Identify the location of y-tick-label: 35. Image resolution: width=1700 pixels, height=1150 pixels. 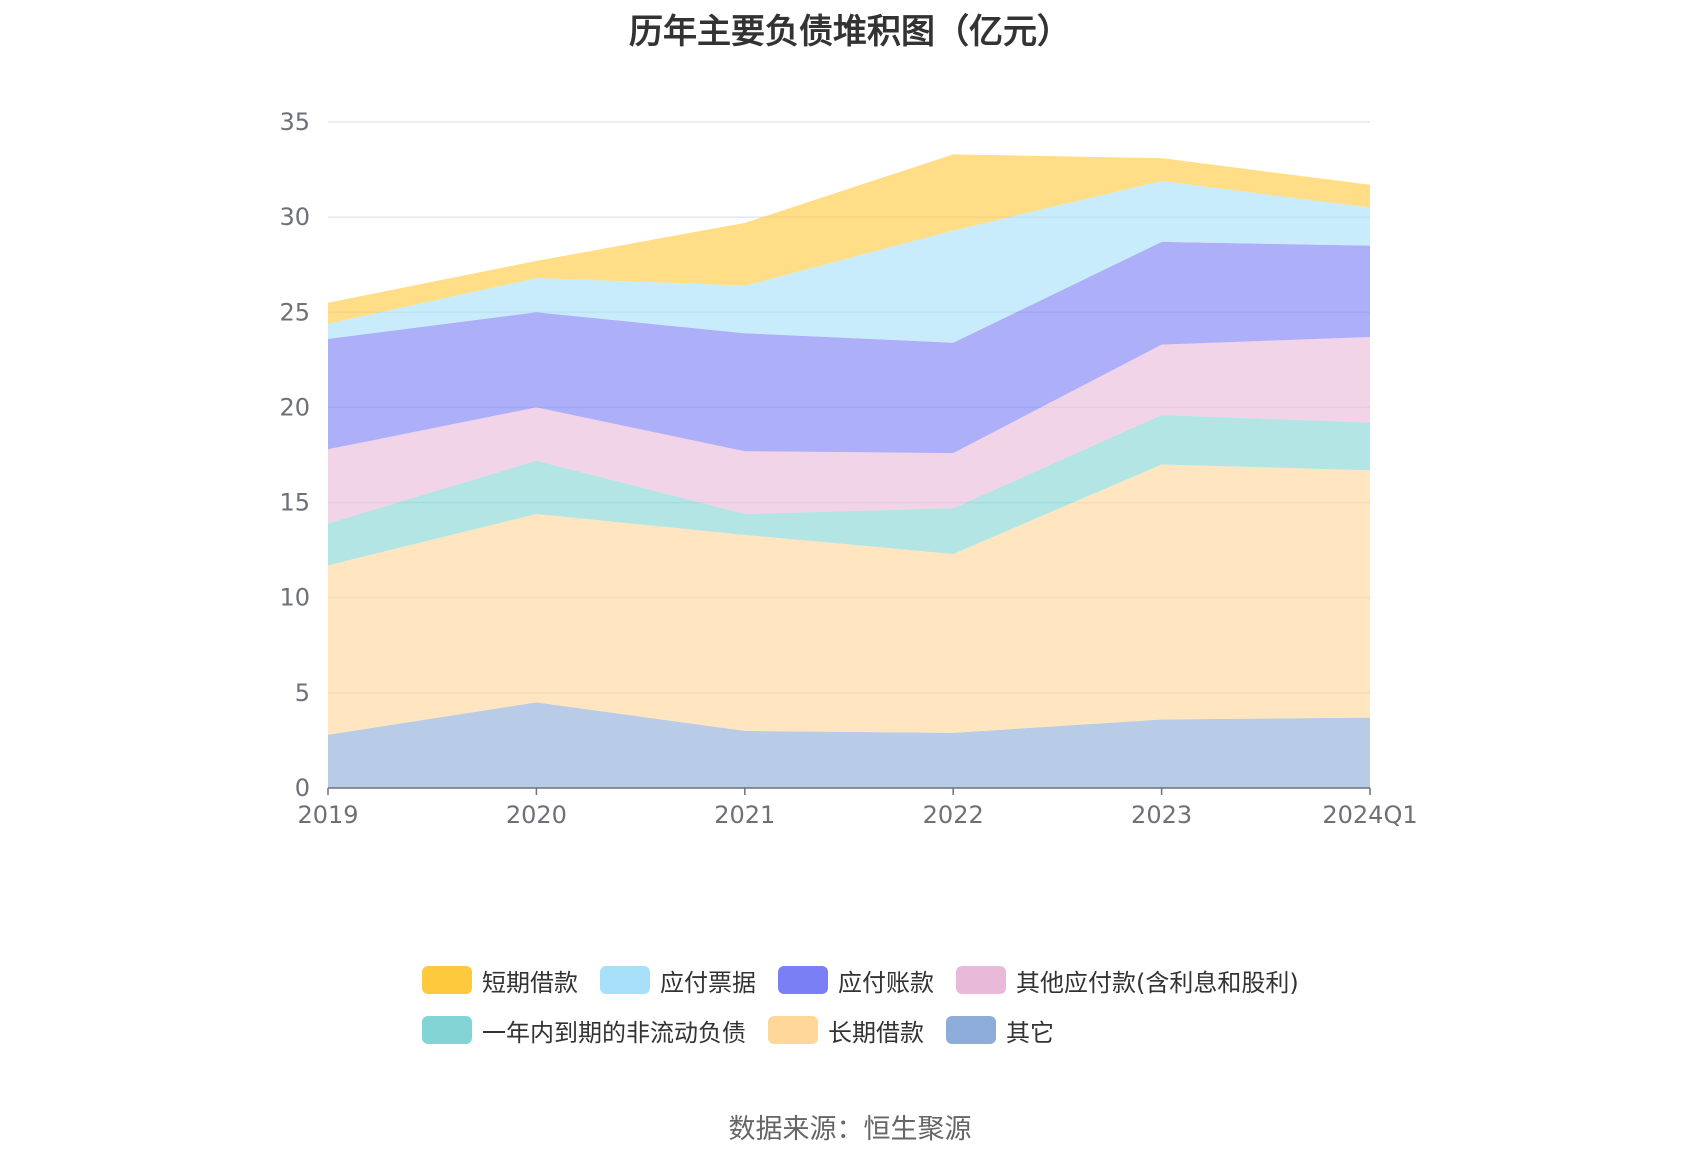
(294, 122).